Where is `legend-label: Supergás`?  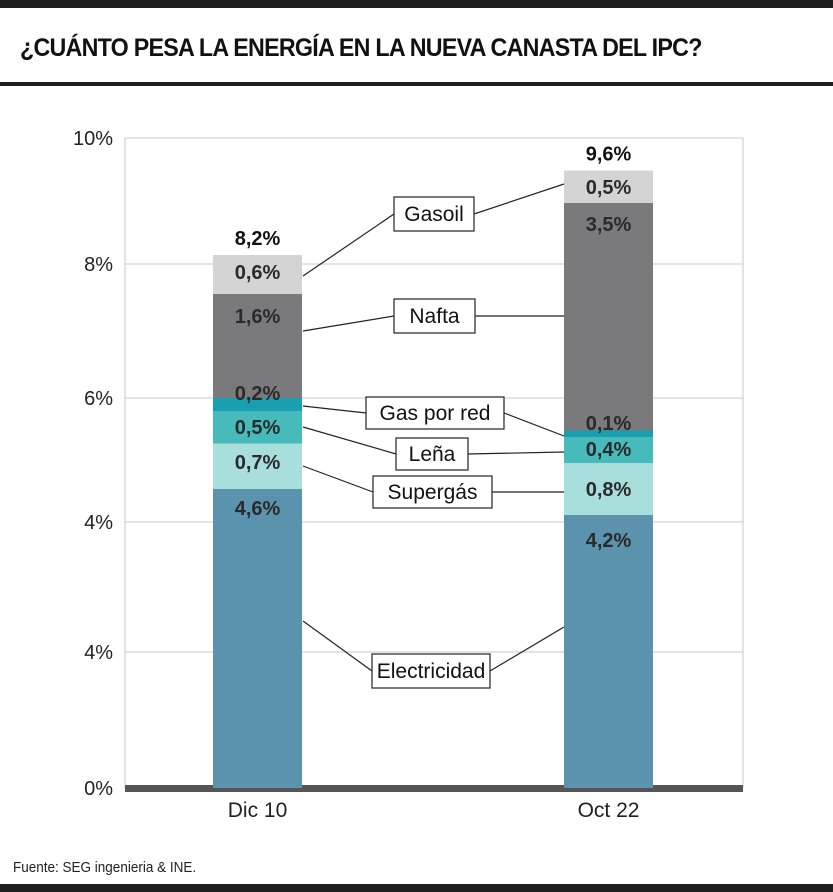 legend-label: Supergás is located at coordinates (433, 492).